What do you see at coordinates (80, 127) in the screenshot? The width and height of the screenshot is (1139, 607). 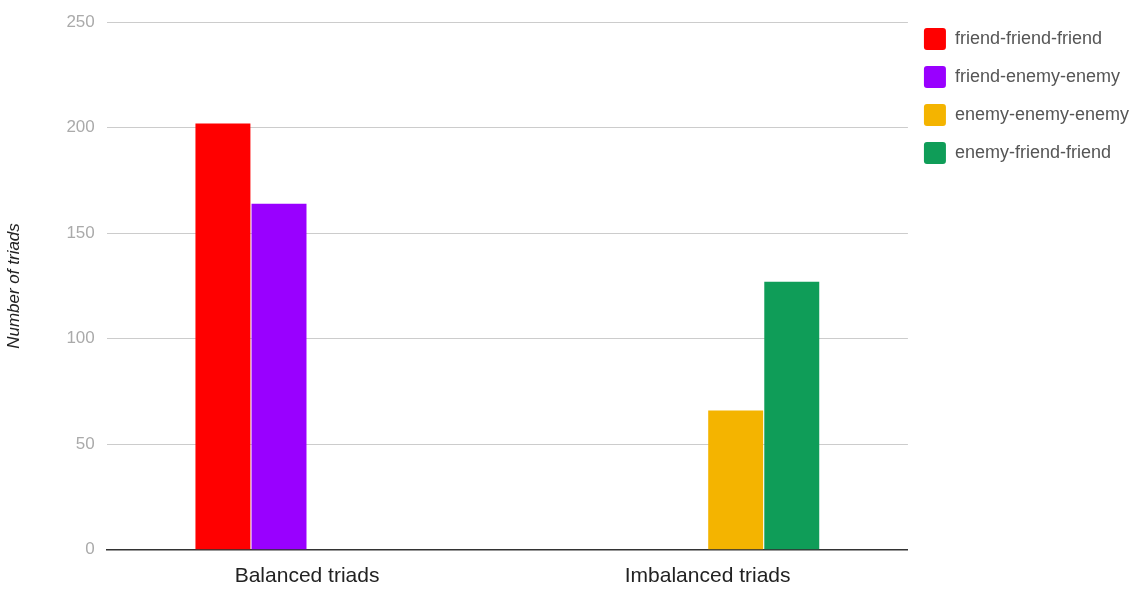 I see `y-tick-label: 200` at bounding box center [80, 127].